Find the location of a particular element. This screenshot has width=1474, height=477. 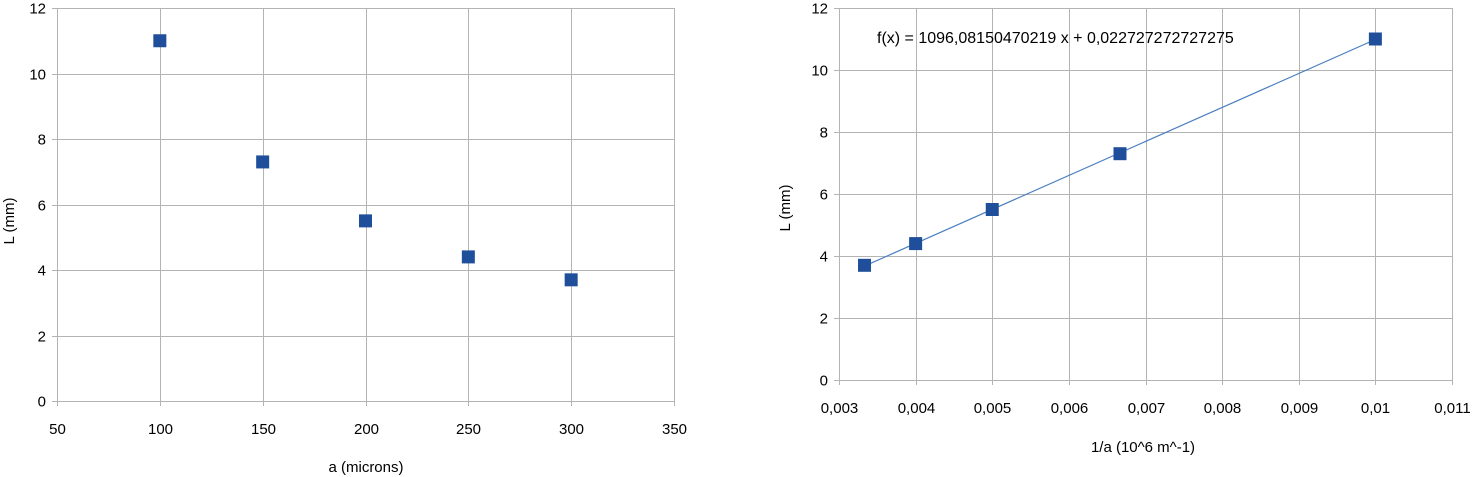

chart-2-y-tick-label: 6 is located at coordinates (824, 195).